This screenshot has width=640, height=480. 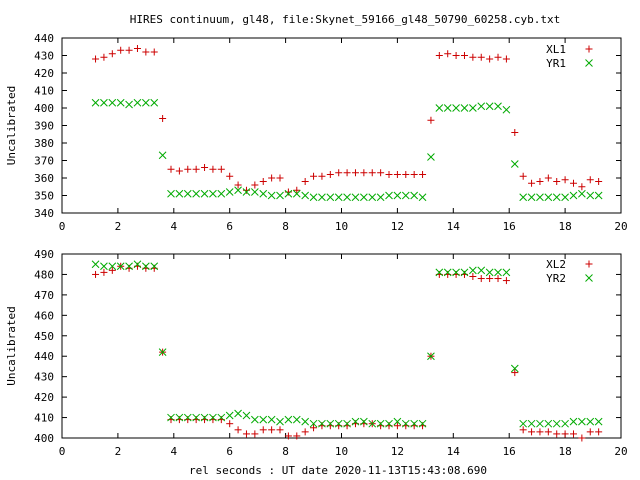 I want to click on y-tick-label: 340, so click(x=44, y=213).